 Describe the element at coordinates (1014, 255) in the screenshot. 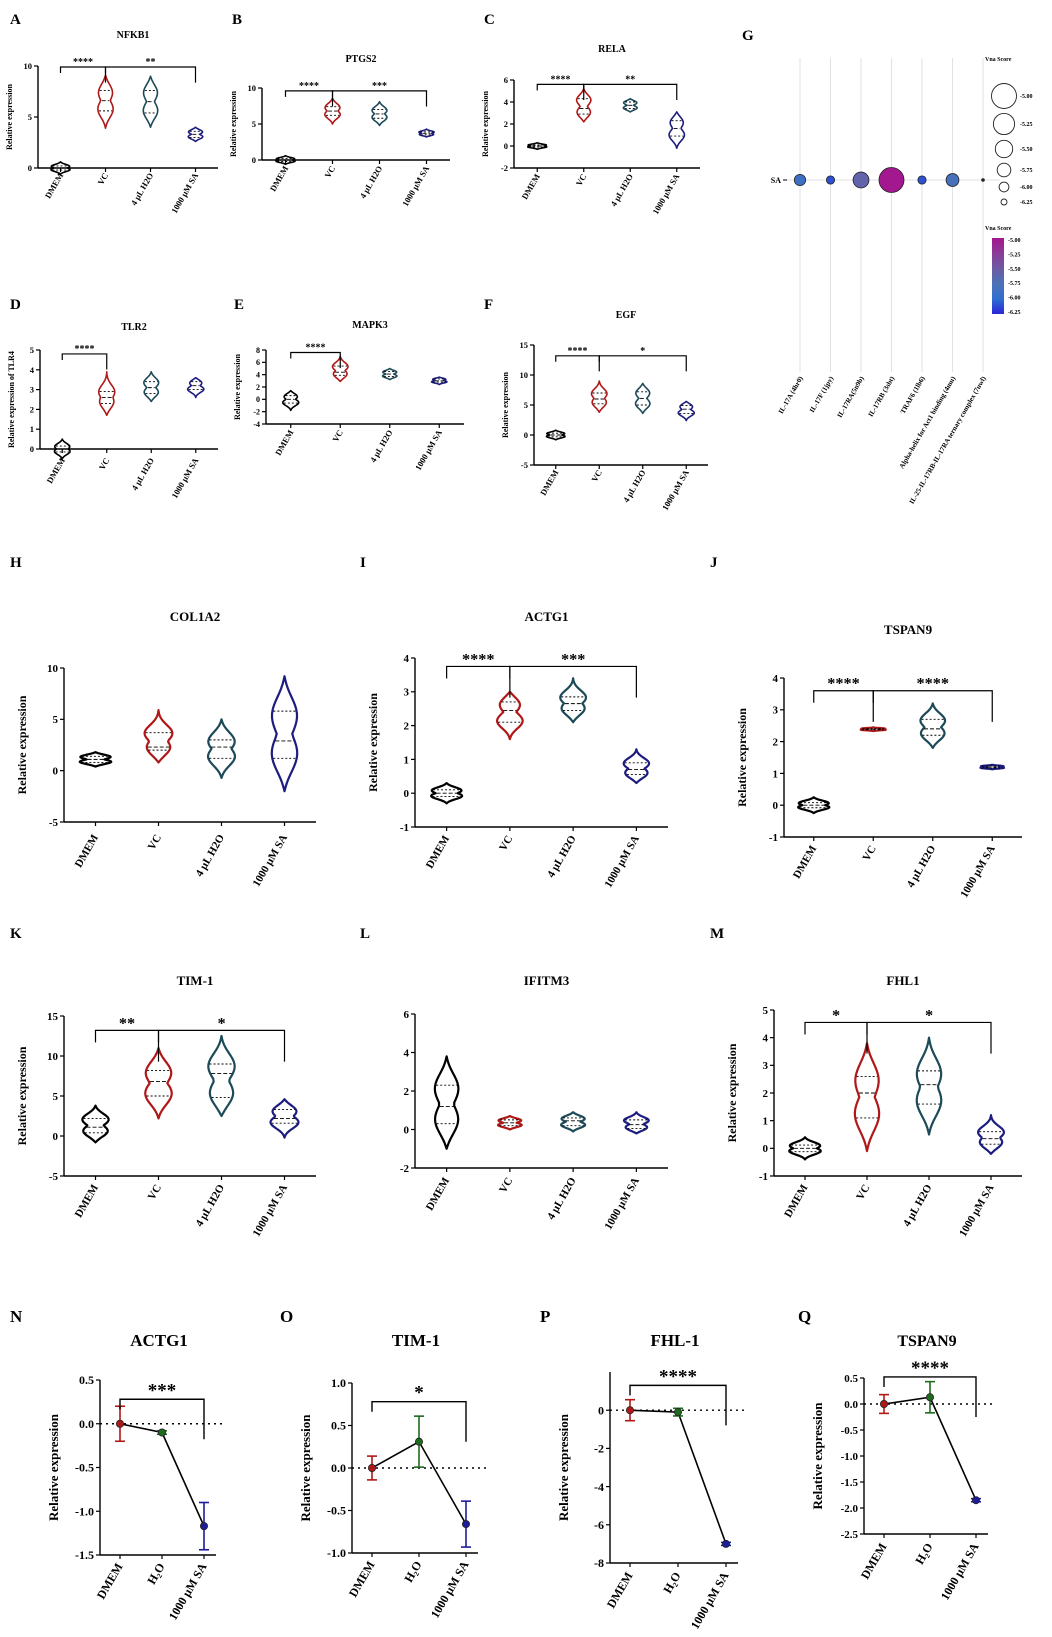

I see `color-legend-label: -5.25` at that location.